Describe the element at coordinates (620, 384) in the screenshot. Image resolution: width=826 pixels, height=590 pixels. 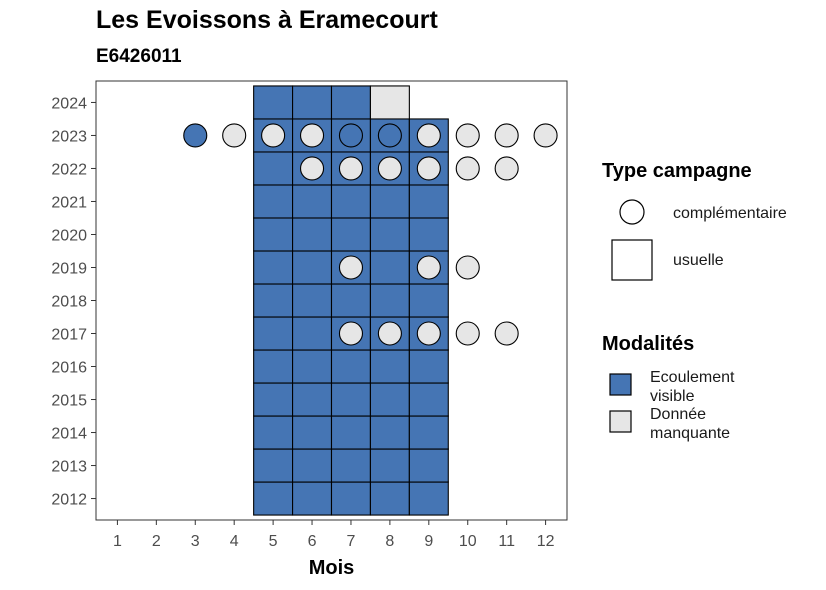
I see `legend-key-ecoulement` at that location.